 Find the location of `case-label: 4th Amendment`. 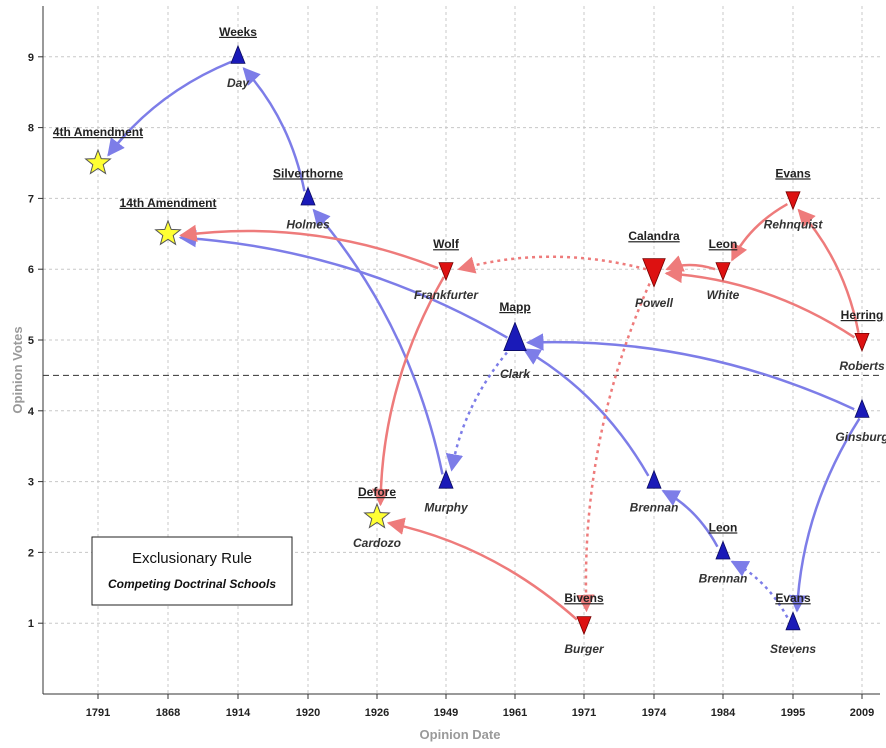

case-label: 4th Amendment is located at coordinates (98, 132).